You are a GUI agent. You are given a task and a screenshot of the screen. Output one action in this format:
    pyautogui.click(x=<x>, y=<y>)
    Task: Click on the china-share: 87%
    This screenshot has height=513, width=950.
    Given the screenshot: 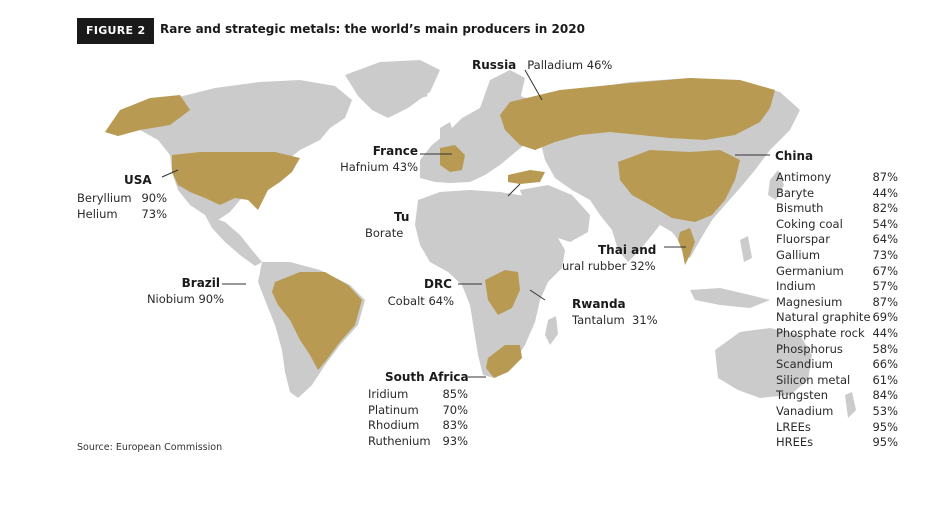 What is the action you would take?
    pyautogui.click(x=885, y=301)
    